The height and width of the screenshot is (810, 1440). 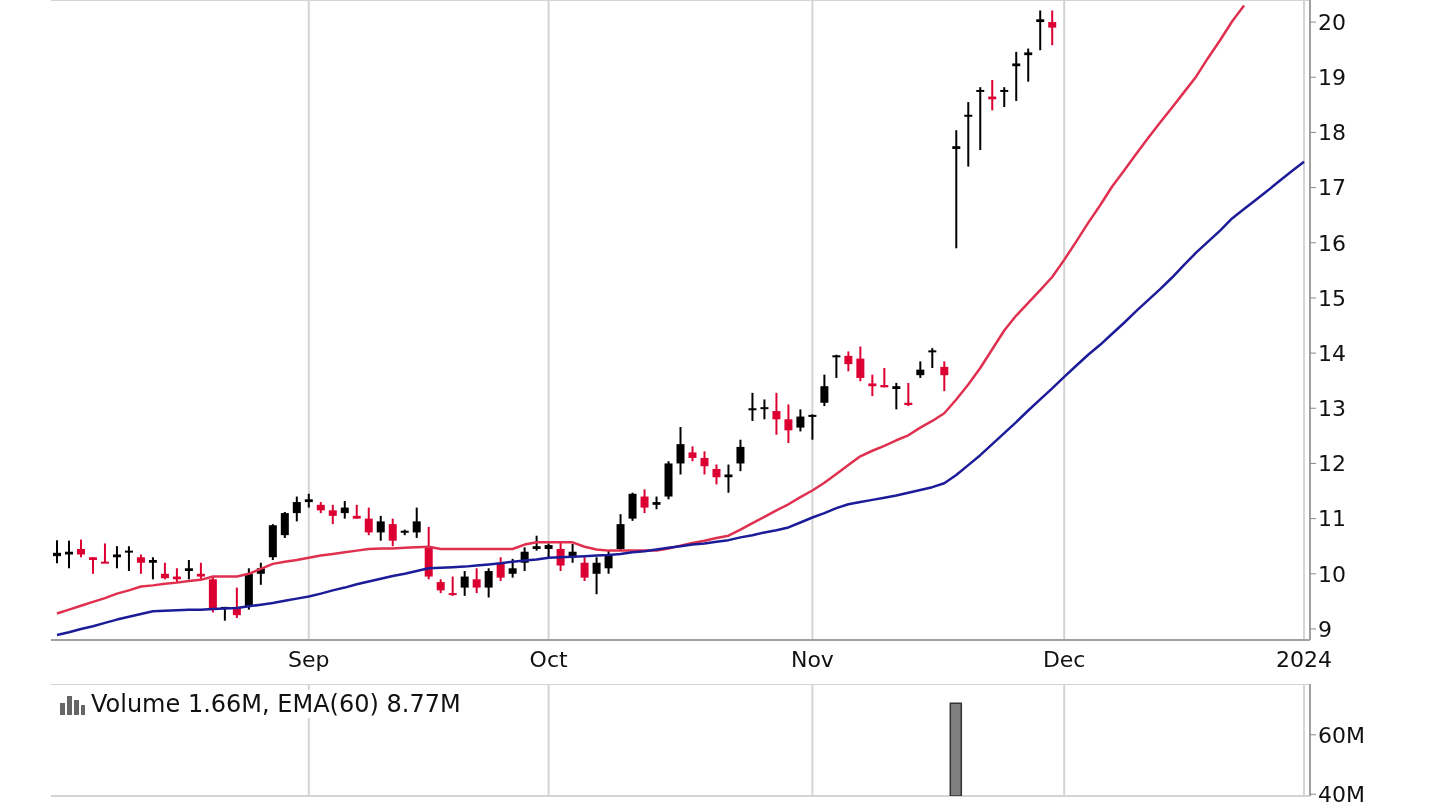 What do you see at coordinates (1332, 188) in the screenshot?
I see `y-tick-label: 17` at bounding box center [1332, 188].